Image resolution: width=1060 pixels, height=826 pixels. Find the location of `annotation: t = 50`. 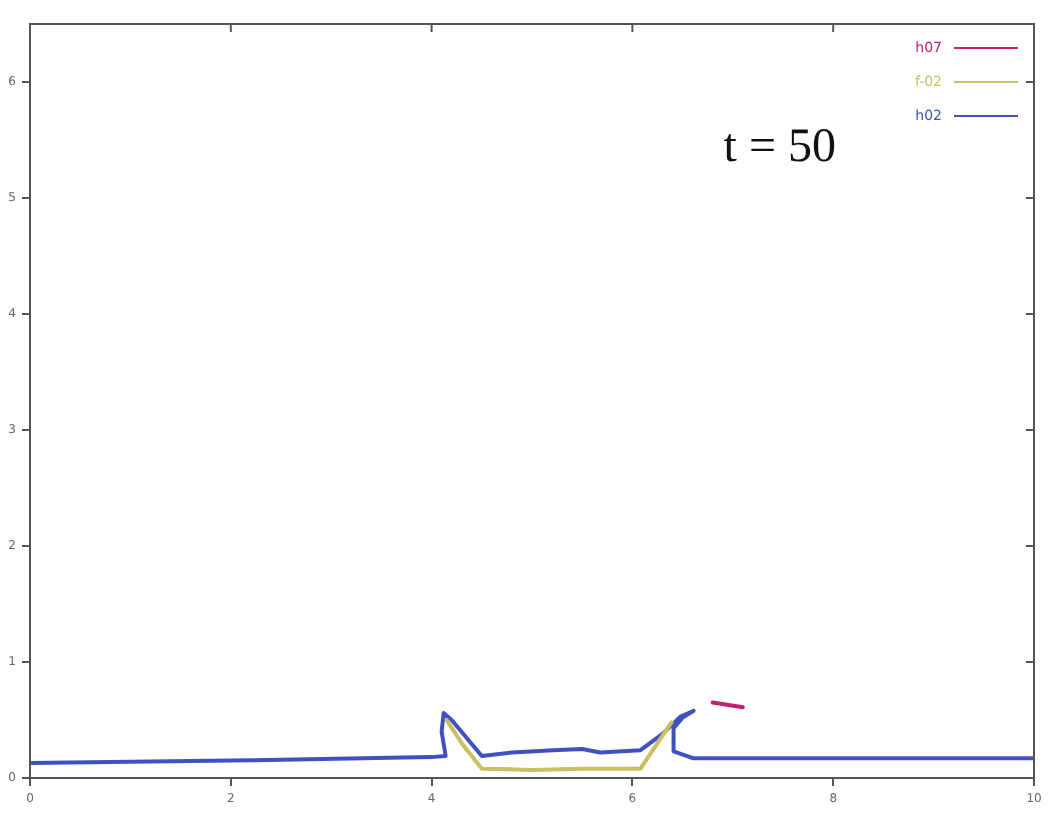

annotation: t = 50 is located at coordinates (779, 146).